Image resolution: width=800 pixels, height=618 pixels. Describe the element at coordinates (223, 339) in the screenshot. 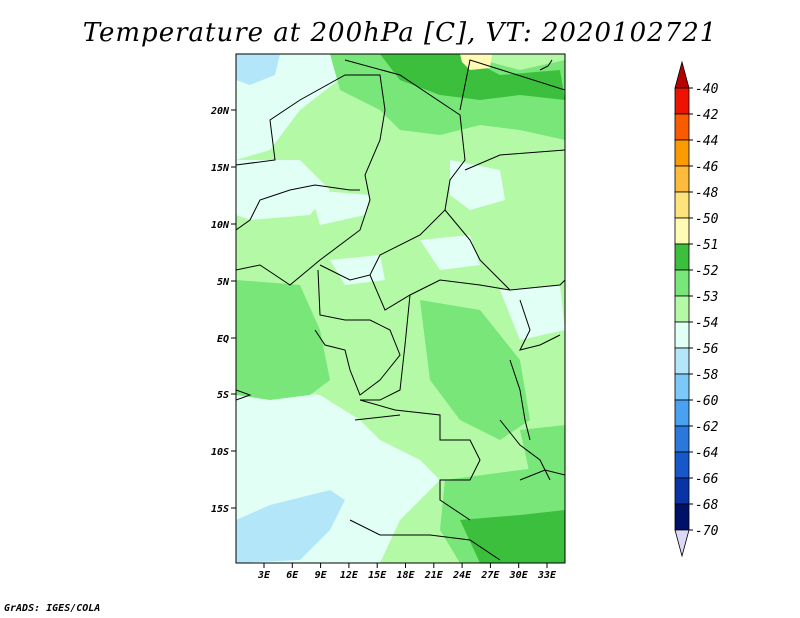

I see `lat-tick-label: EQ` at that location.